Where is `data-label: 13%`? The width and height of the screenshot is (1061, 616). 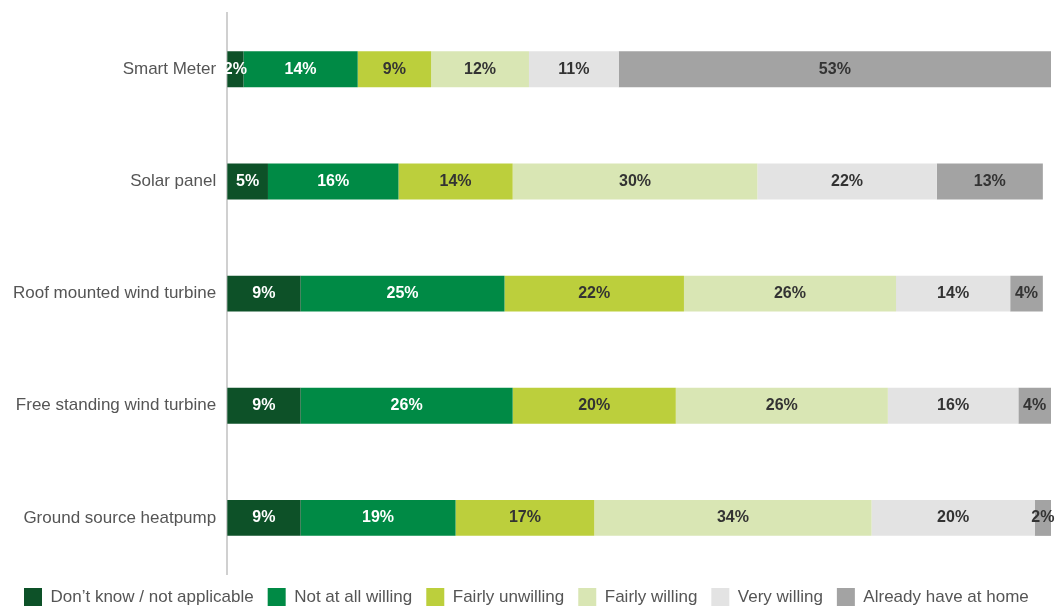
data-label: 13% is located at coordinates (989, 180).